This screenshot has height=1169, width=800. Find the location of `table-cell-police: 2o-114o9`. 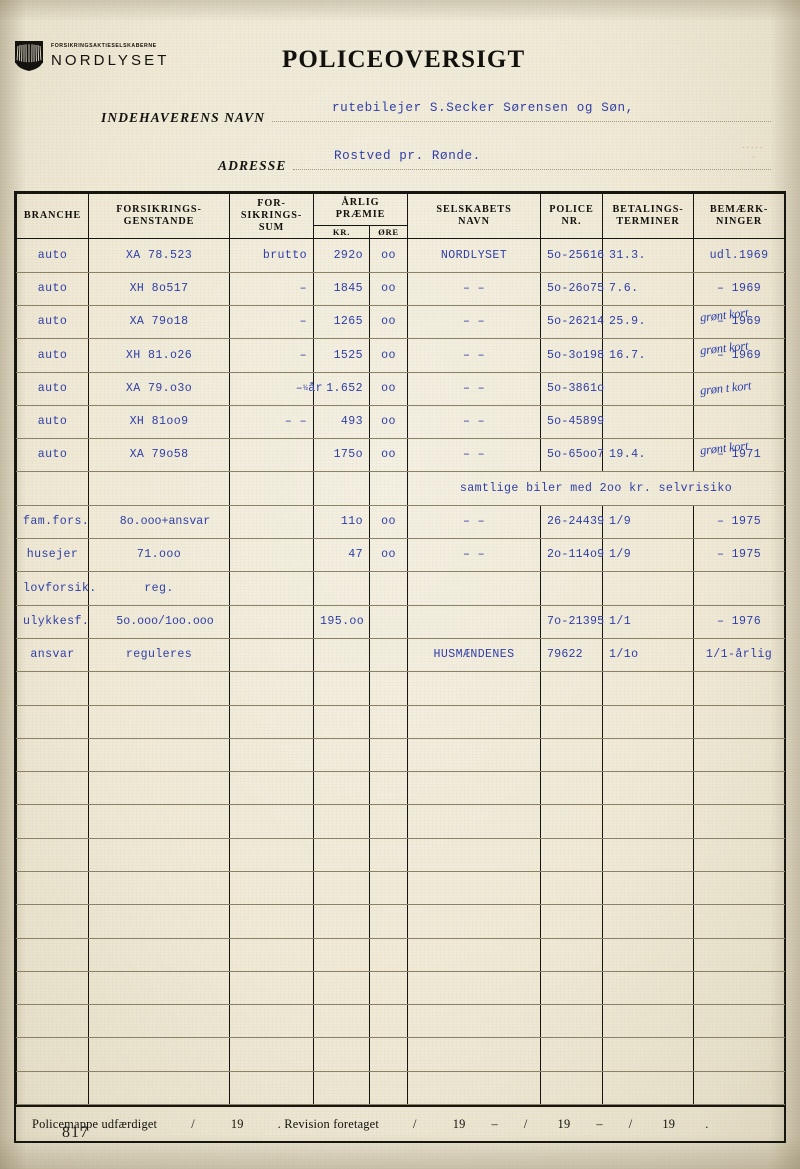

table-cell-police: 2o-114o9 is located at coordinates (572, 555).